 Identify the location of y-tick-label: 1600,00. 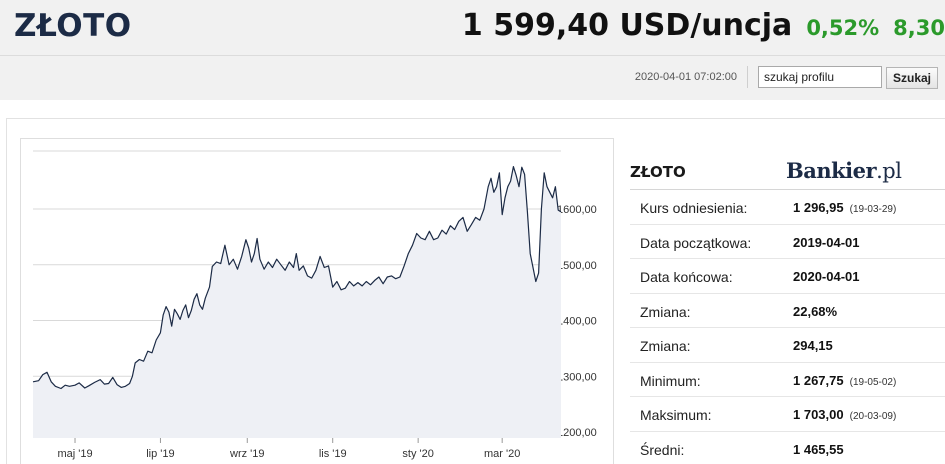
(577, 210).